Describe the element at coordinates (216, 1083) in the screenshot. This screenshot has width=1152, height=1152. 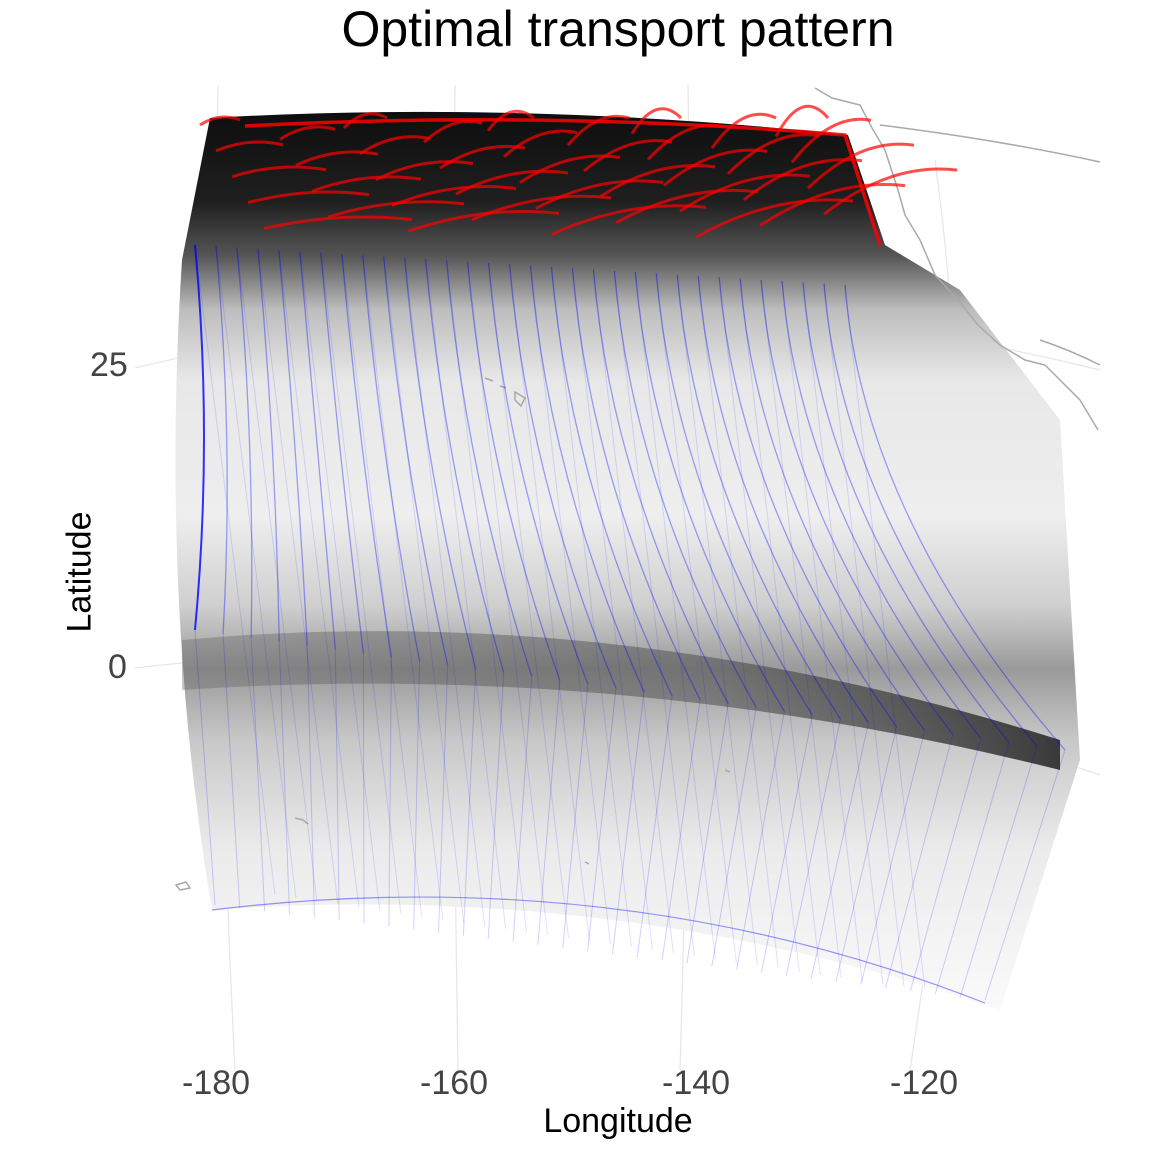
I see `x-tick-label: -180` at that location.